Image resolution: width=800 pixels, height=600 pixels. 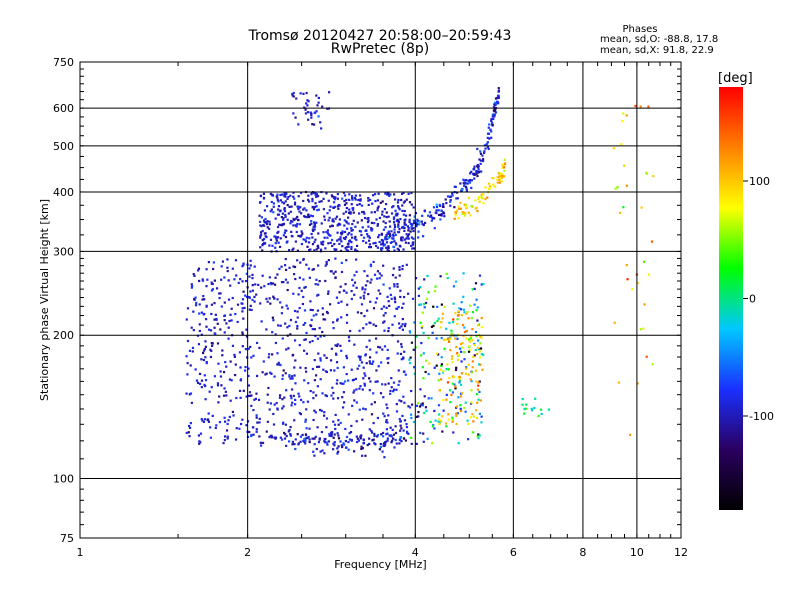 What do you see at coordinates (63, 108) in the screenshot?
I see `y-tick-label: 600` at bounding box center [63, 108].